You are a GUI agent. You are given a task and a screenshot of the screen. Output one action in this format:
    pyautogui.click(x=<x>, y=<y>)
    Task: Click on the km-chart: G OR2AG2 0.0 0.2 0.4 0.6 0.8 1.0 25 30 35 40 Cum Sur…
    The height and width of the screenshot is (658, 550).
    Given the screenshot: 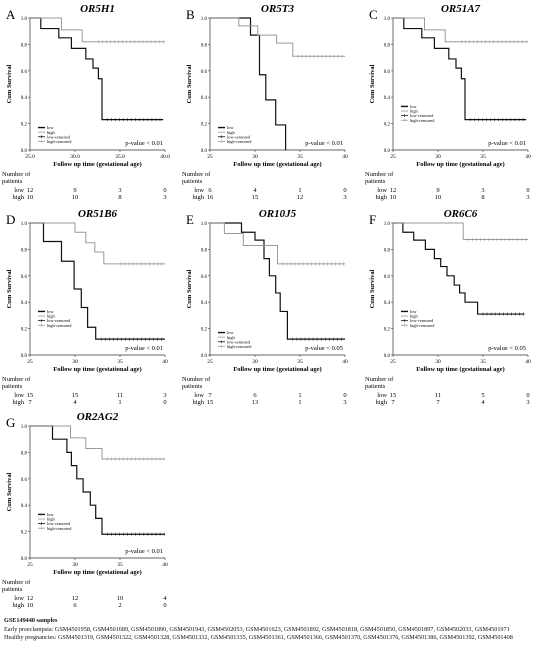 What is the action you would take?
    pyautogui.click(x=85, y=510)
    